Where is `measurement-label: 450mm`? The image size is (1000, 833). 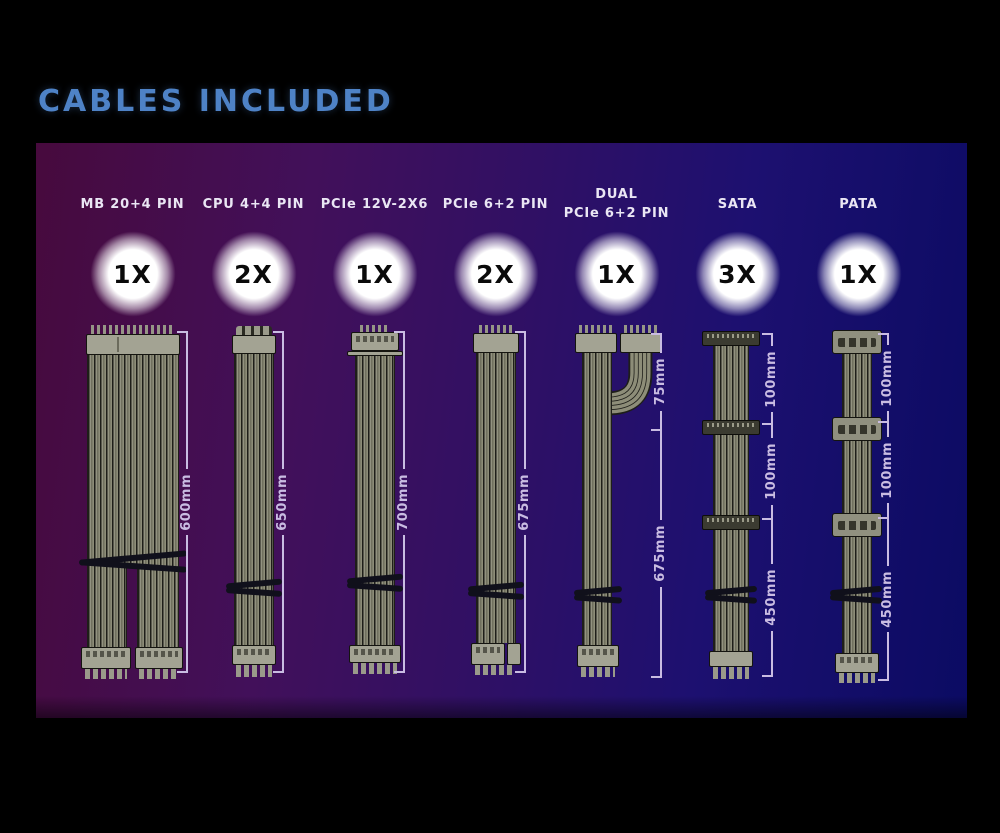 measurement-label: 450mm is located at coordinates (771, 597).